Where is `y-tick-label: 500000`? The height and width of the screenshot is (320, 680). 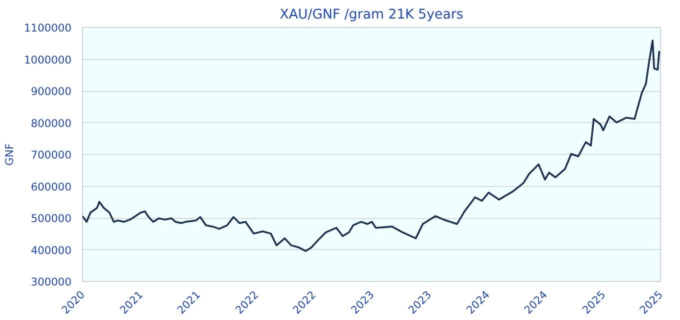
y-tick-label: 500000 is located at coordinates (51, 218).